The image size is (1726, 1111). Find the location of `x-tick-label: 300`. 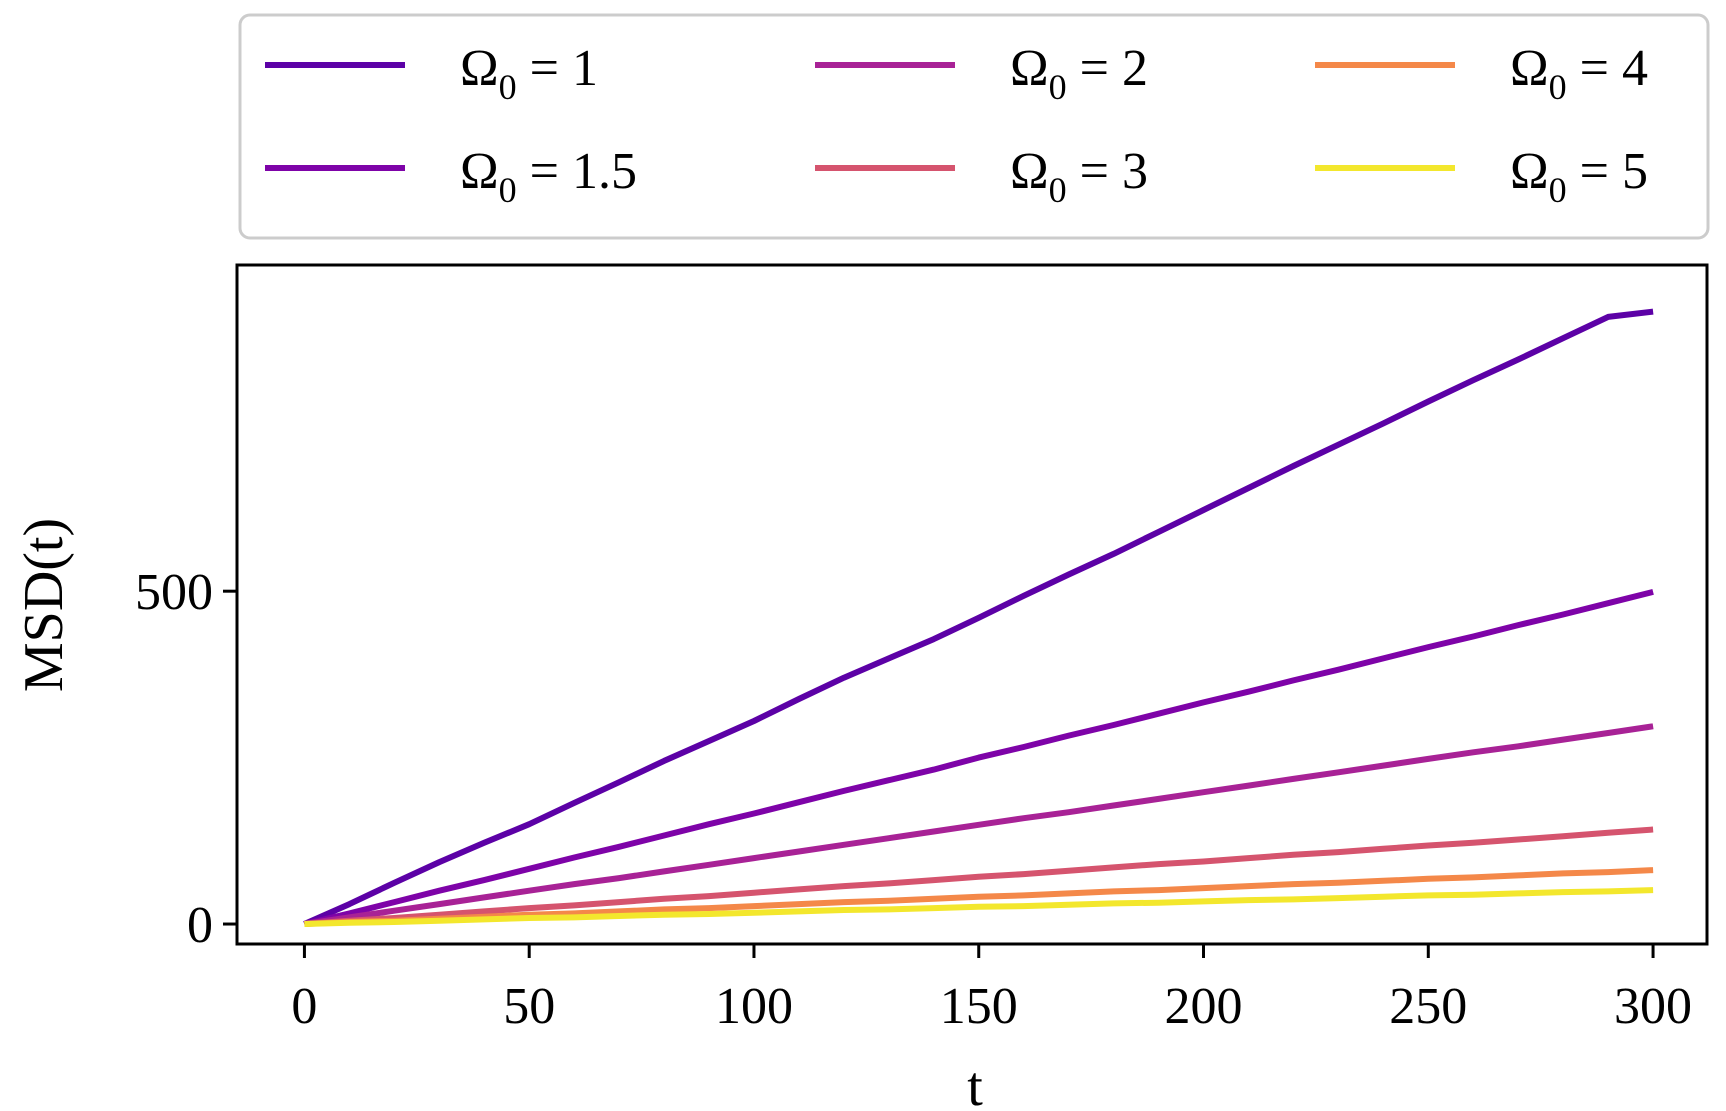

x-tick-label: 300 is located at coordinates (1653, 1006).